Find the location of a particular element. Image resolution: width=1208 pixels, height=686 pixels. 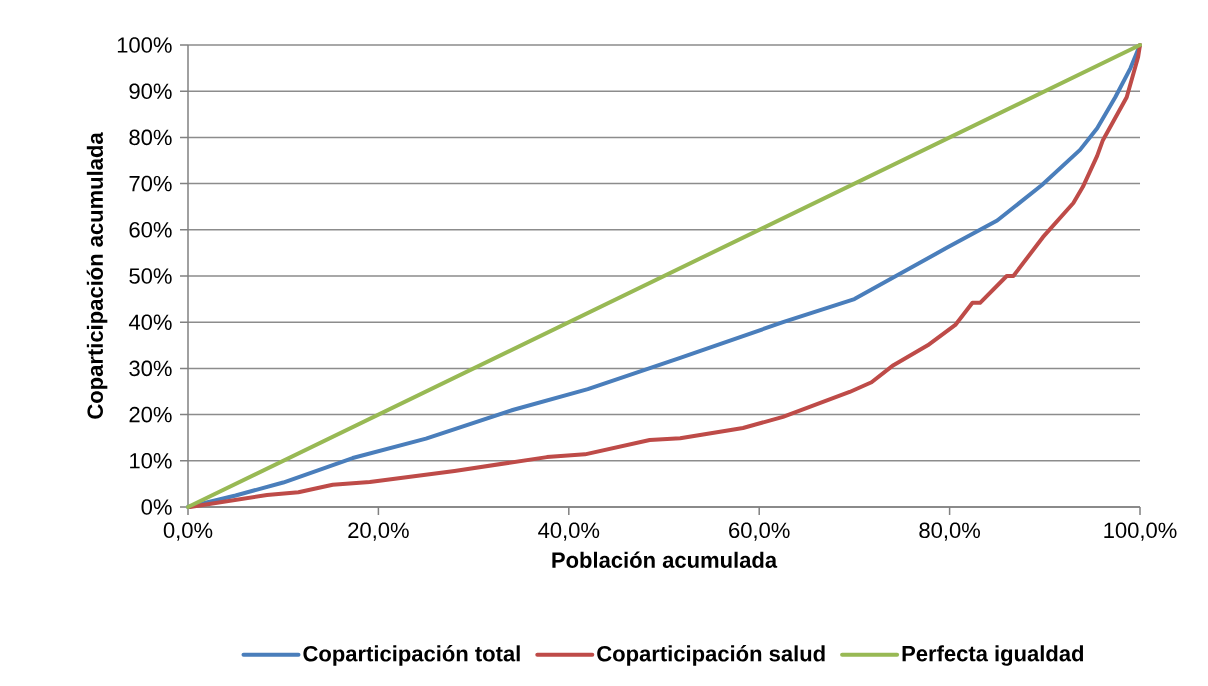

x-axis-title: Población acumulada is located at coordinates (665, 559).